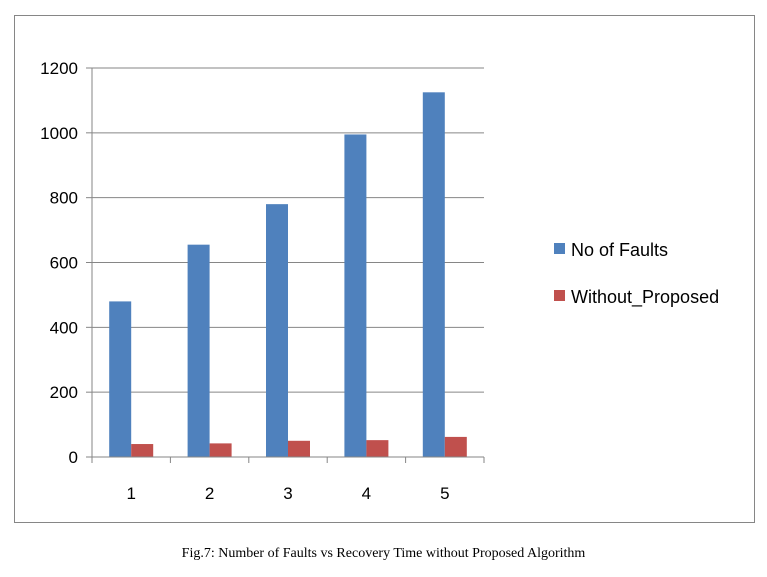  What do you see at coordinates (64, 327) in the screenshot?
I see `y-tick-label: 400` at bounding box center [64, 327].